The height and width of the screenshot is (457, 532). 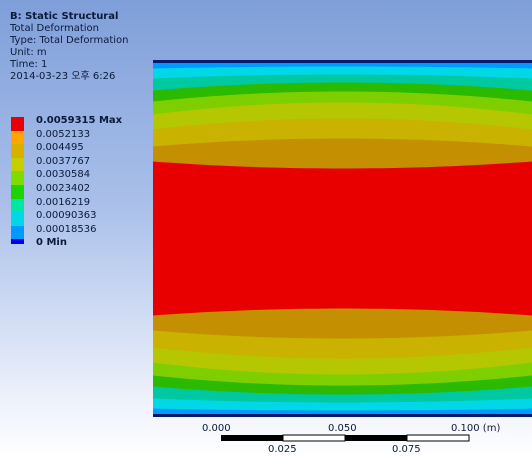 I want to click on legend-label: 0.0052133, so click(x=63, y=134).